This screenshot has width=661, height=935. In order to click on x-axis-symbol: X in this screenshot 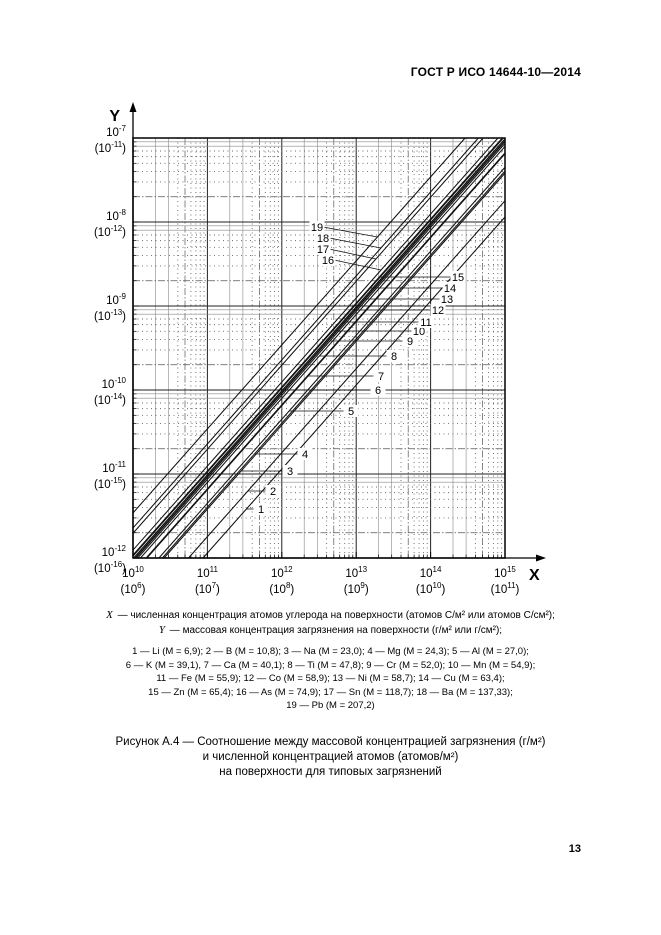, I will do `click(109, 615)`.